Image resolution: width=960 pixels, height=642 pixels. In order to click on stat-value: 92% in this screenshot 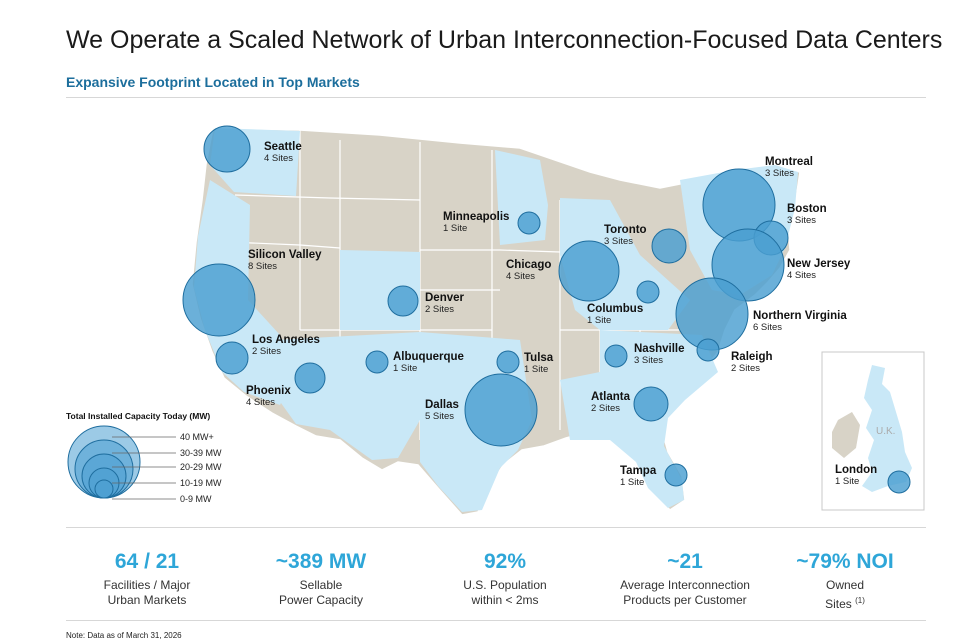, I will do `click(505, 561)`.